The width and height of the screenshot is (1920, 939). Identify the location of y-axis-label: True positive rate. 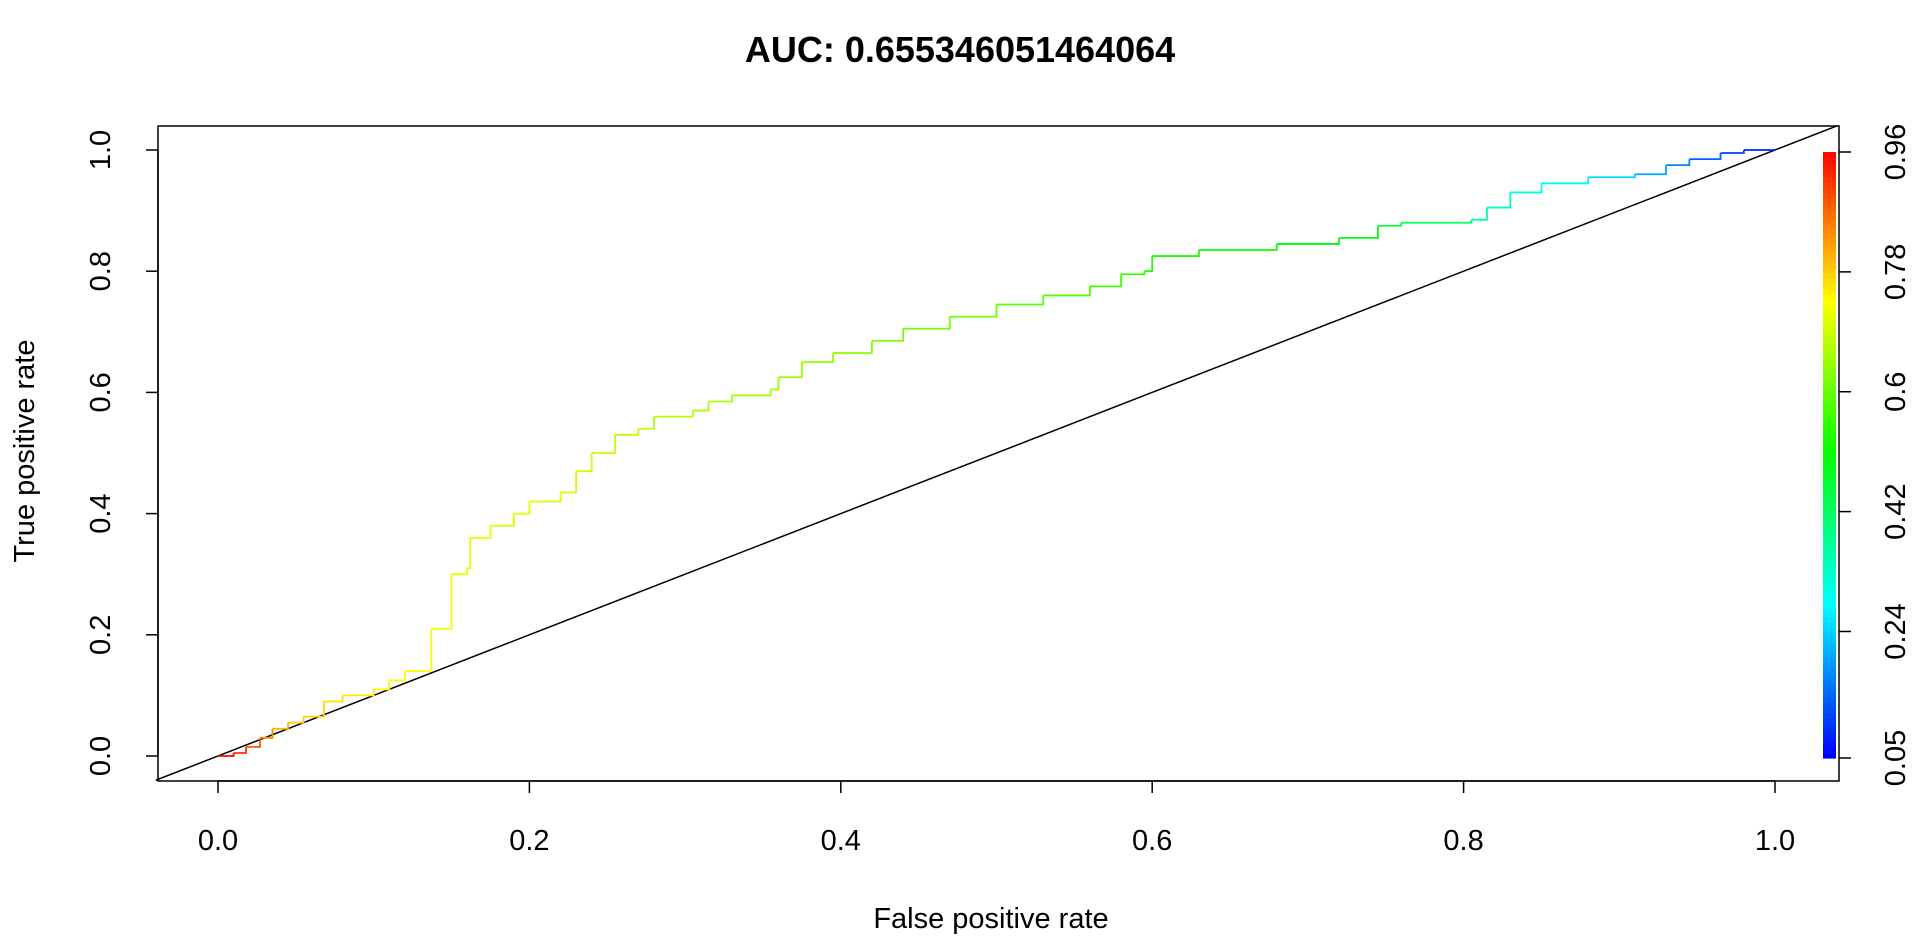
(25, 451).